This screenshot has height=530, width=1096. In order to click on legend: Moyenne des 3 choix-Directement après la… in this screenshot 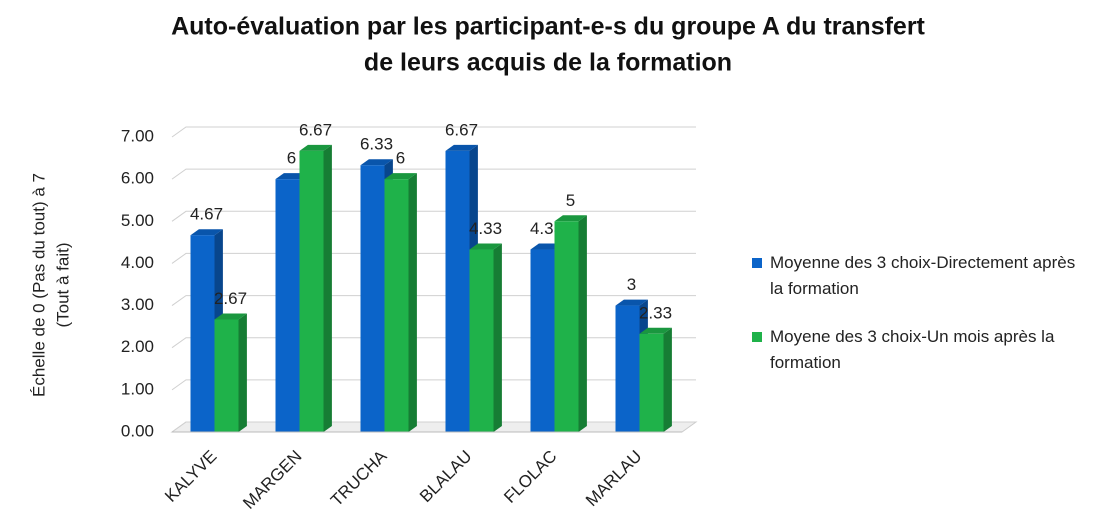, I will do `click(922, 324)`.